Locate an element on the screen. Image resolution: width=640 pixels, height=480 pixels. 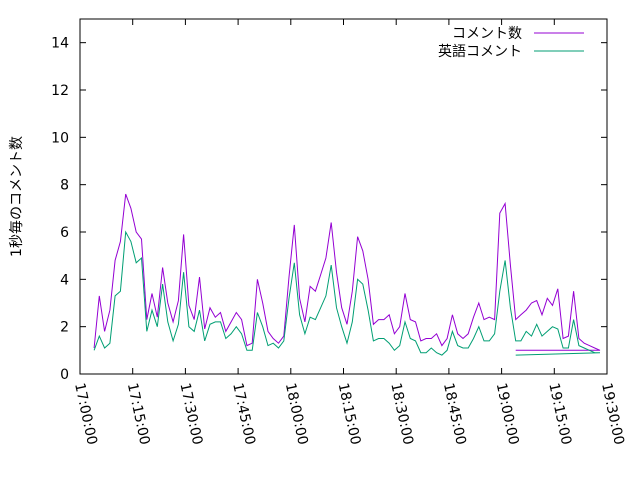
y-tick-label: 8 is located at coordinates (64, 186).